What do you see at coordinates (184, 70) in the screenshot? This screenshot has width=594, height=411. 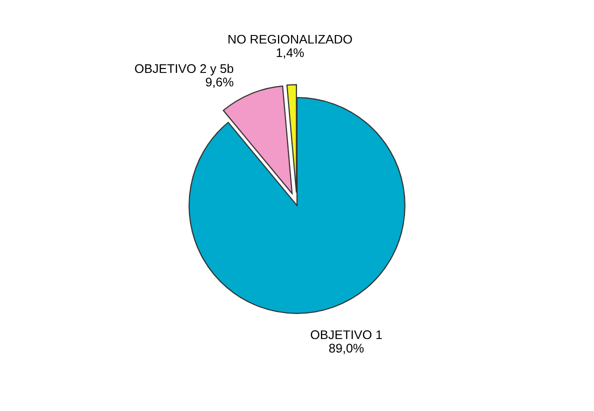 I see `slice-label: OBJETIVO 2 y 5b` at bounding box center [184, 70].